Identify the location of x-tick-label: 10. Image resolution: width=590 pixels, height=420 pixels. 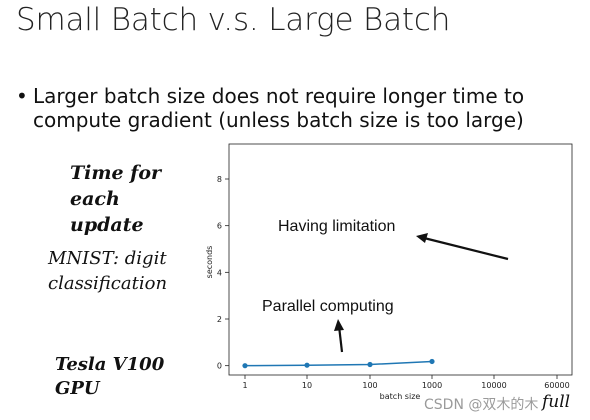
(307, 385).